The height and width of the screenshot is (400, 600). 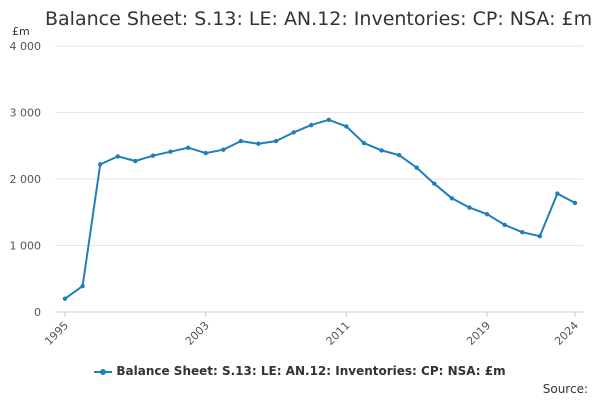 I want to click on data-point-2005, so click(x=241, y=141).